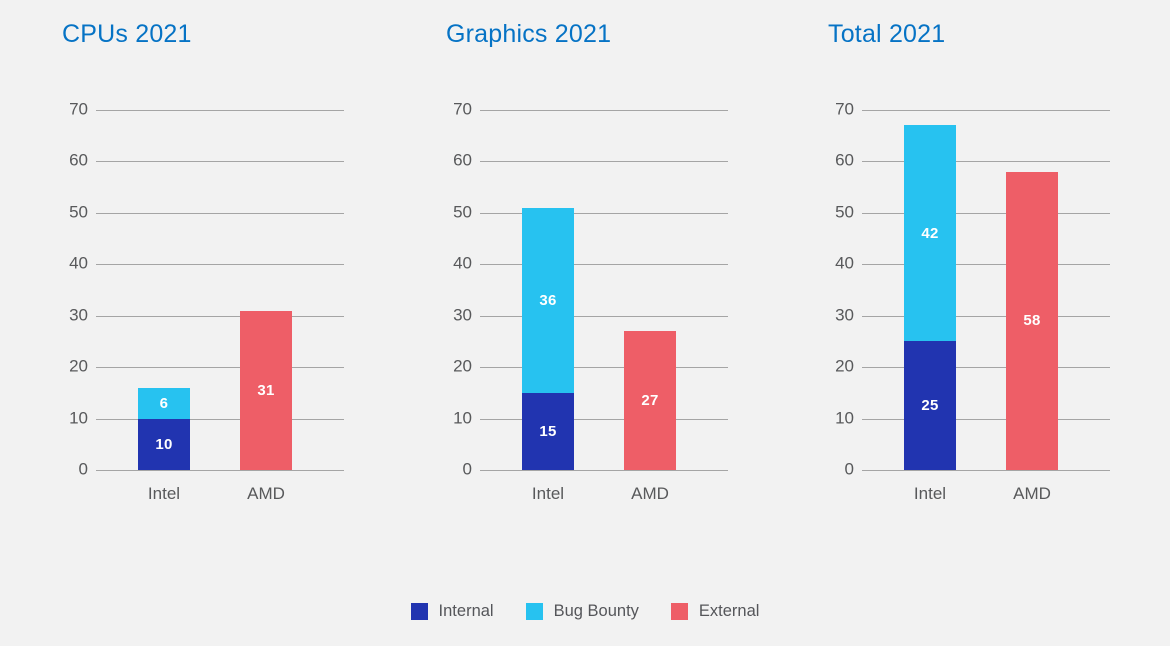 This screenshot has height=646, width=1170. Describe the element at coordinates (887, 34) in the screenshot. I see `chart-title: Total 2021` at that location.